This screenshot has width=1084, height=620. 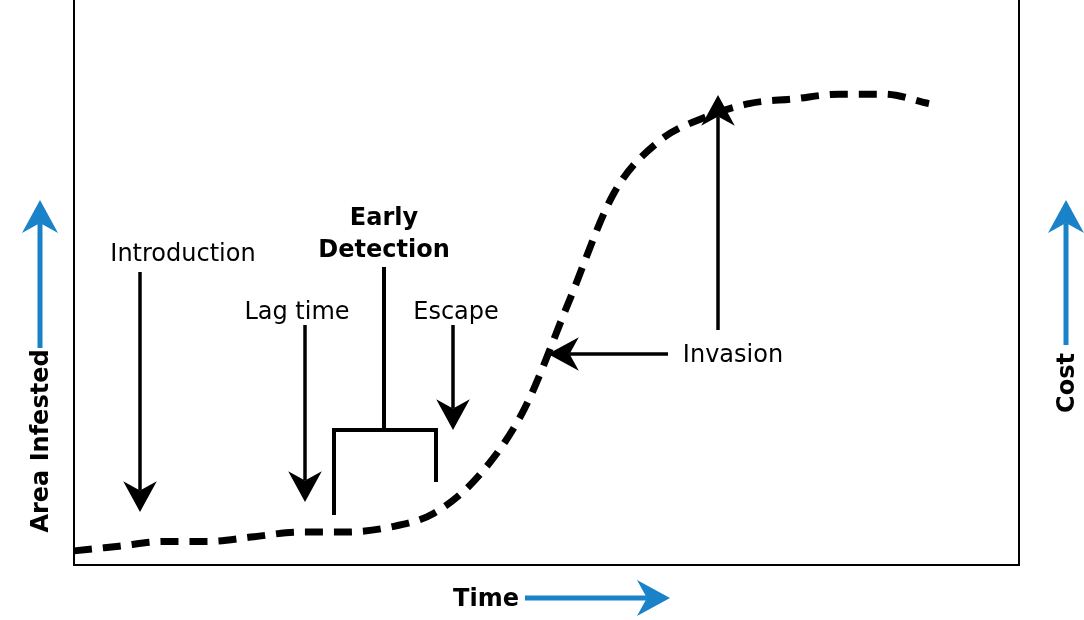 I want to click on annotation: Early Detection, so click(x=384, y=233).